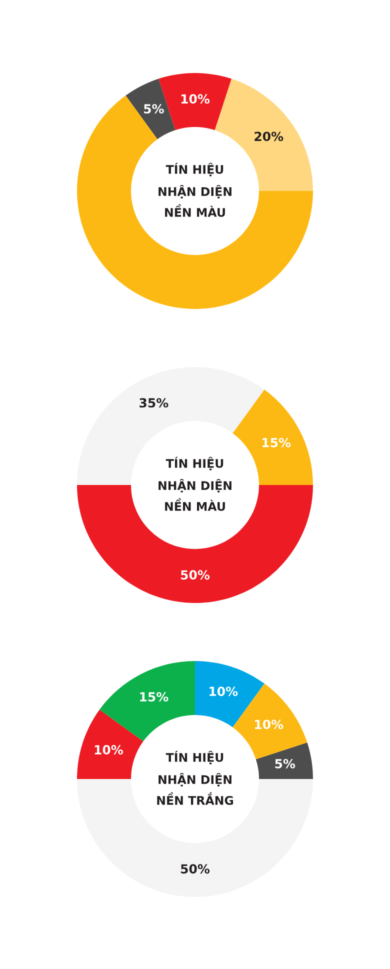 This screenshot has height=969, width=390. Describe the element at coordinates (269, 137) in the screenshot. I see `data-label: 20%` at that location.